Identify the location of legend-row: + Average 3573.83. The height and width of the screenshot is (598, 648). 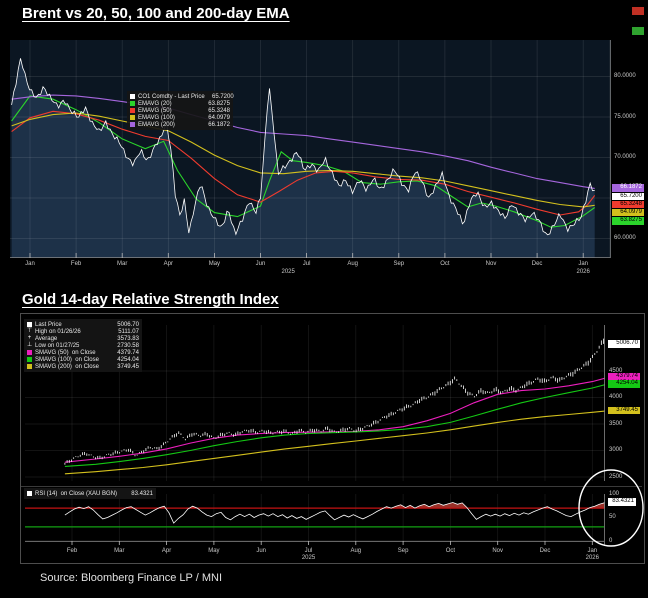
(83, 338).